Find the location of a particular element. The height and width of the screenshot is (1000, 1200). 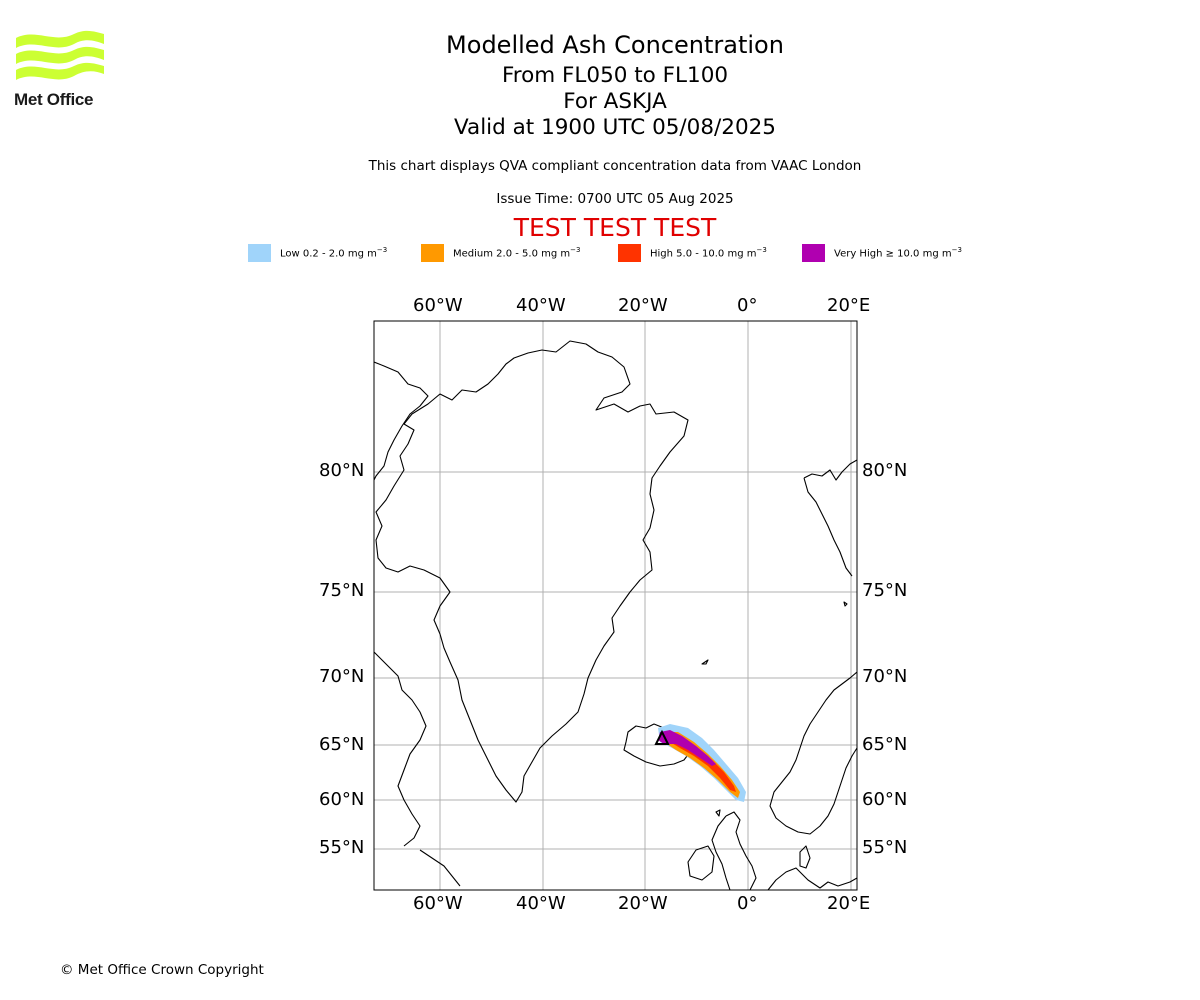

valid-time: Valid at 1900 UTC 05/08/2025 is located at coordinates (614, 127).